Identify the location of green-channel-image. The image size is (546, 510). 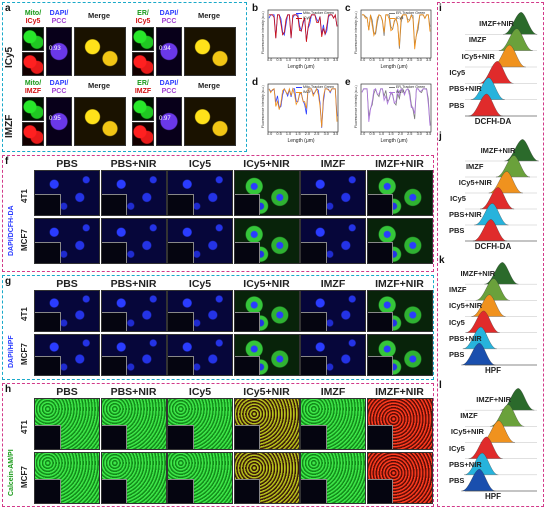
(33, 39).